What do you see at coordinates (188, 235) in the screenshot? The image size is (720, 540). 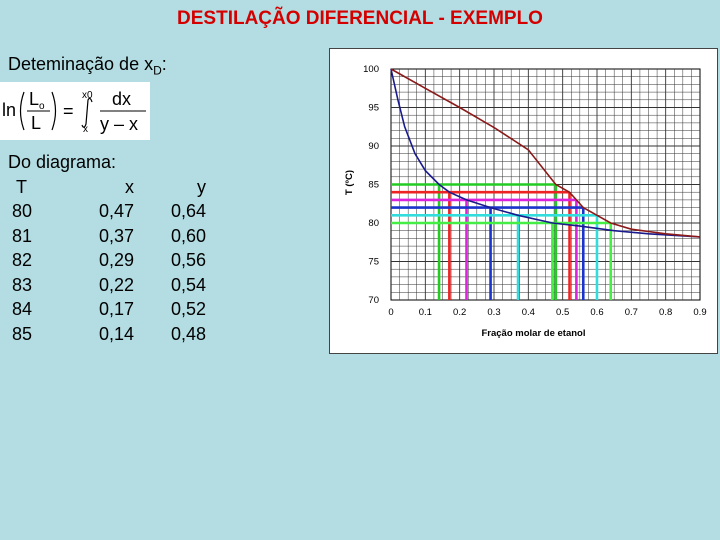 I see `cell-y: 0,60` at bounding box center [188, 235].